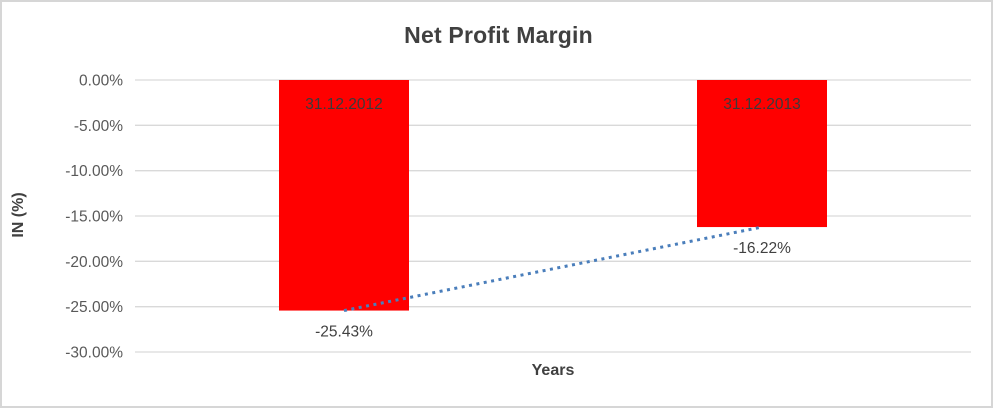 The width and height of the screenshot is (993, 408). What do you see at coordinates (553, 370) in the screenshot?
I see `x-axis-title: Years` at bounding box center [553, 370].